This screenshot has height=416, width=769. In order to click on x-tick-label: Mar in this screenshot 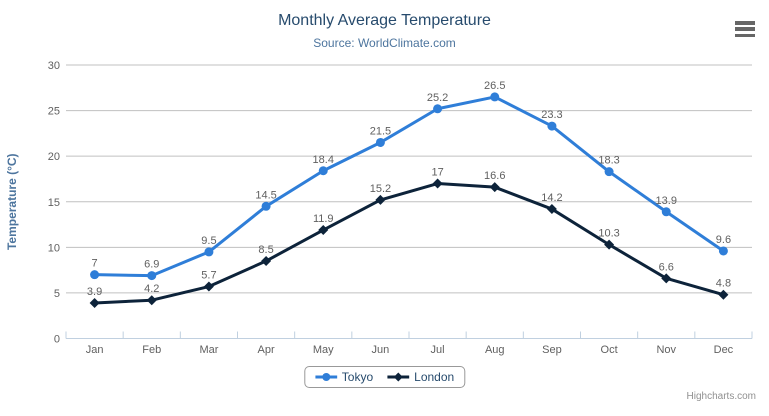, I will do `click(208, 350)`.